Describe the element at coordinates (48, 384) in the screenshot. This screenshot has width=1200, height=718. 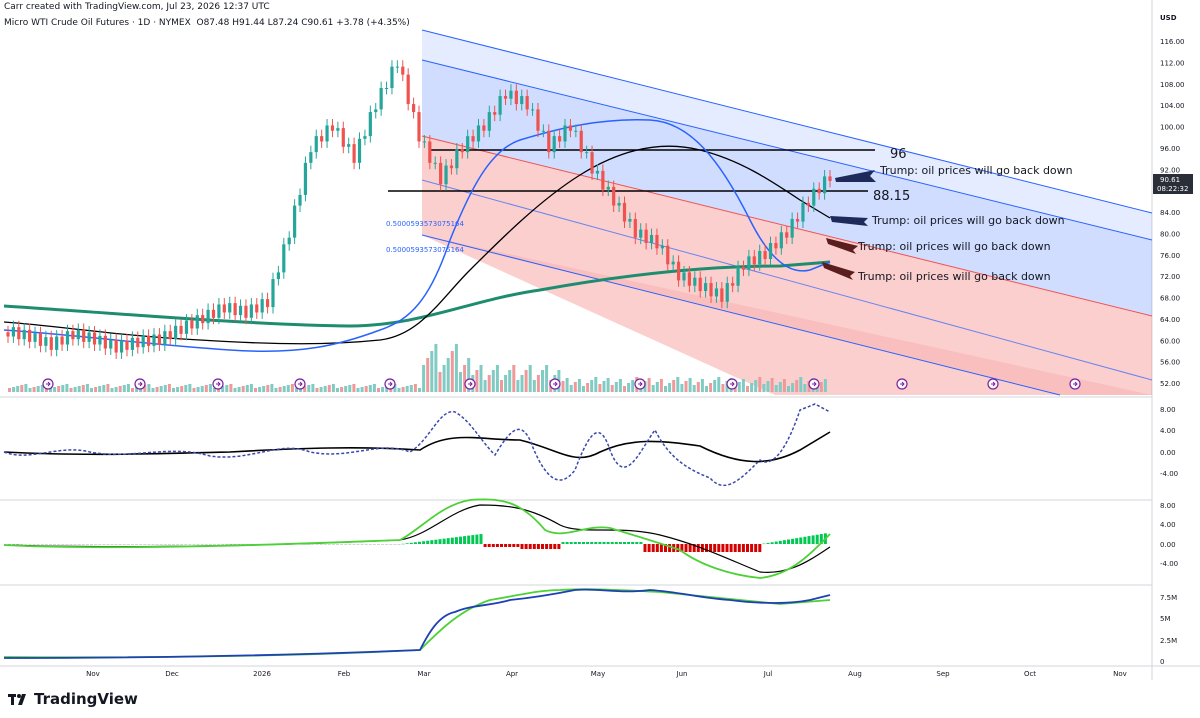
I see `event-marker-arrow` at that location.